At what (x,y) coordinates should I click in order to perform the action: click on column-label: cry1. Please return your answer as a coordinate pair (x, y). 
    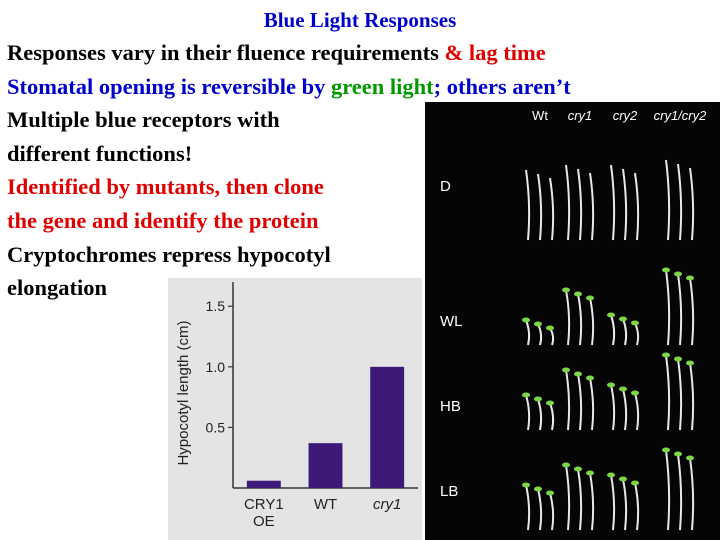
    Looking at the image, I should click on (580, 115).